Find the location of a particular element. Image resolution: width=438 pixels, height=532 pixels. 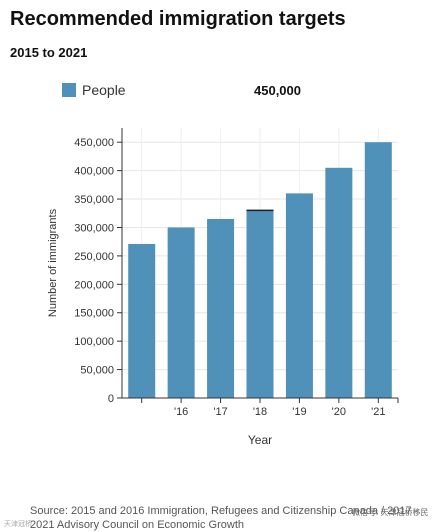

watermark: 微信号: 天津冠桥移民 is located at coordinates (390, 512).